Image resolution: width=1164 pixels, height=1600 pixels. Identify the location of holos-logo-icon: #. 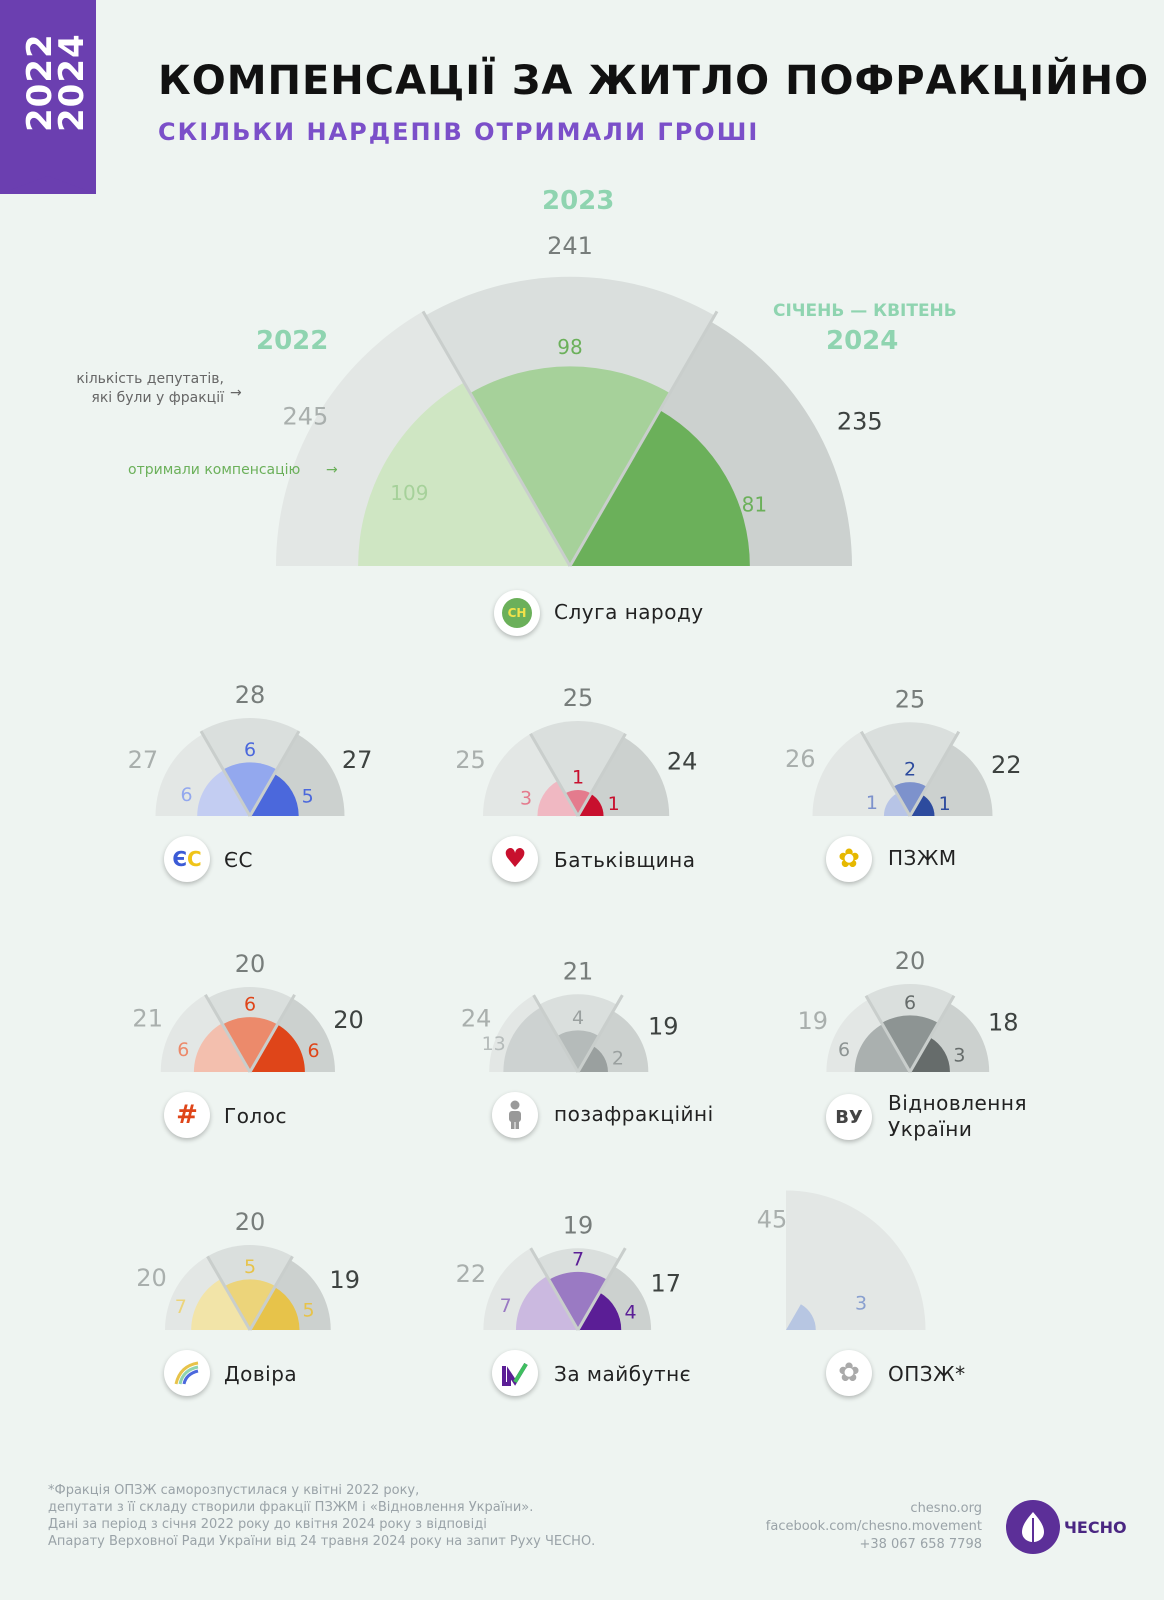
(187, 1115).